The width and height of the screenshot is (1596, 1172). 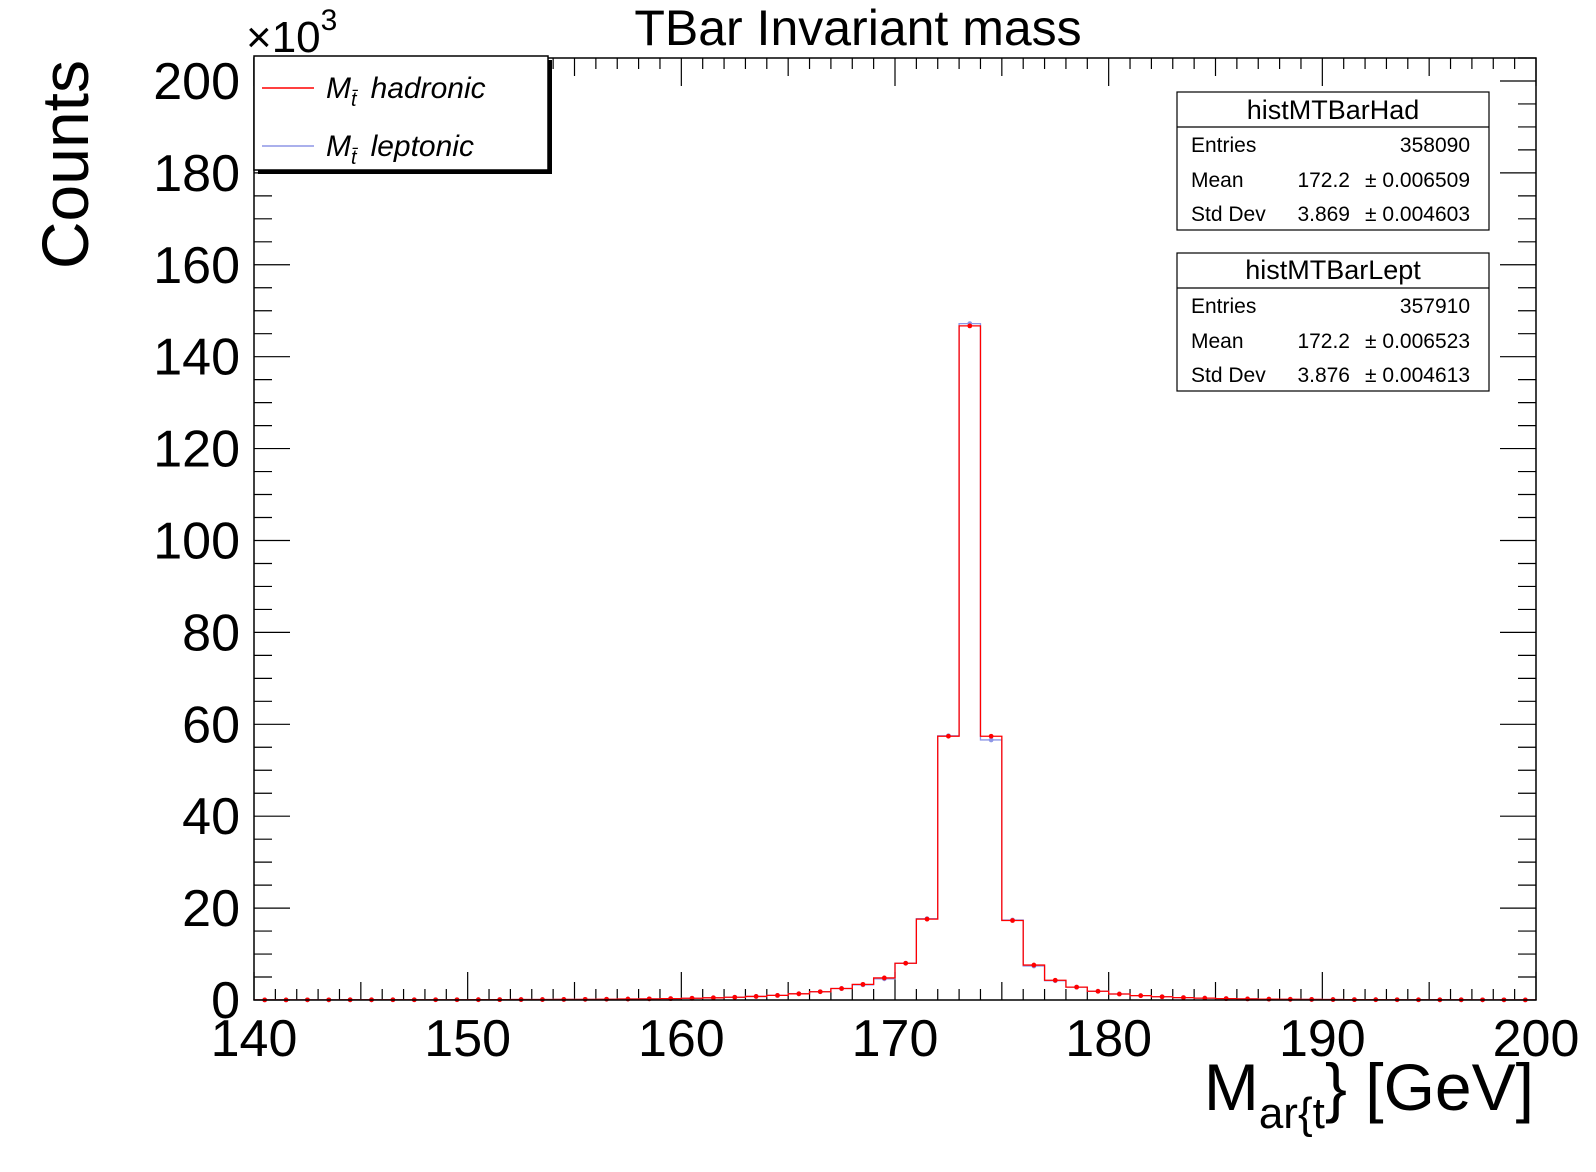 I want to click on chart-title: TBar Invariant mass, so click(x=857, y=28).